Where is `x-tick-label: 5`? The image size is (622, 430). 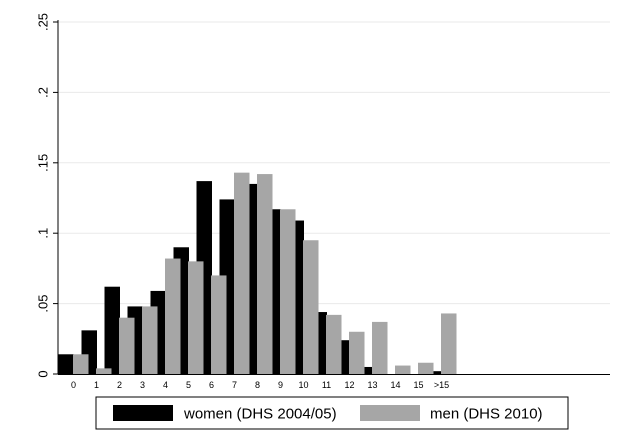
x-tick-label: 5 is located at coordinates (188, 385).